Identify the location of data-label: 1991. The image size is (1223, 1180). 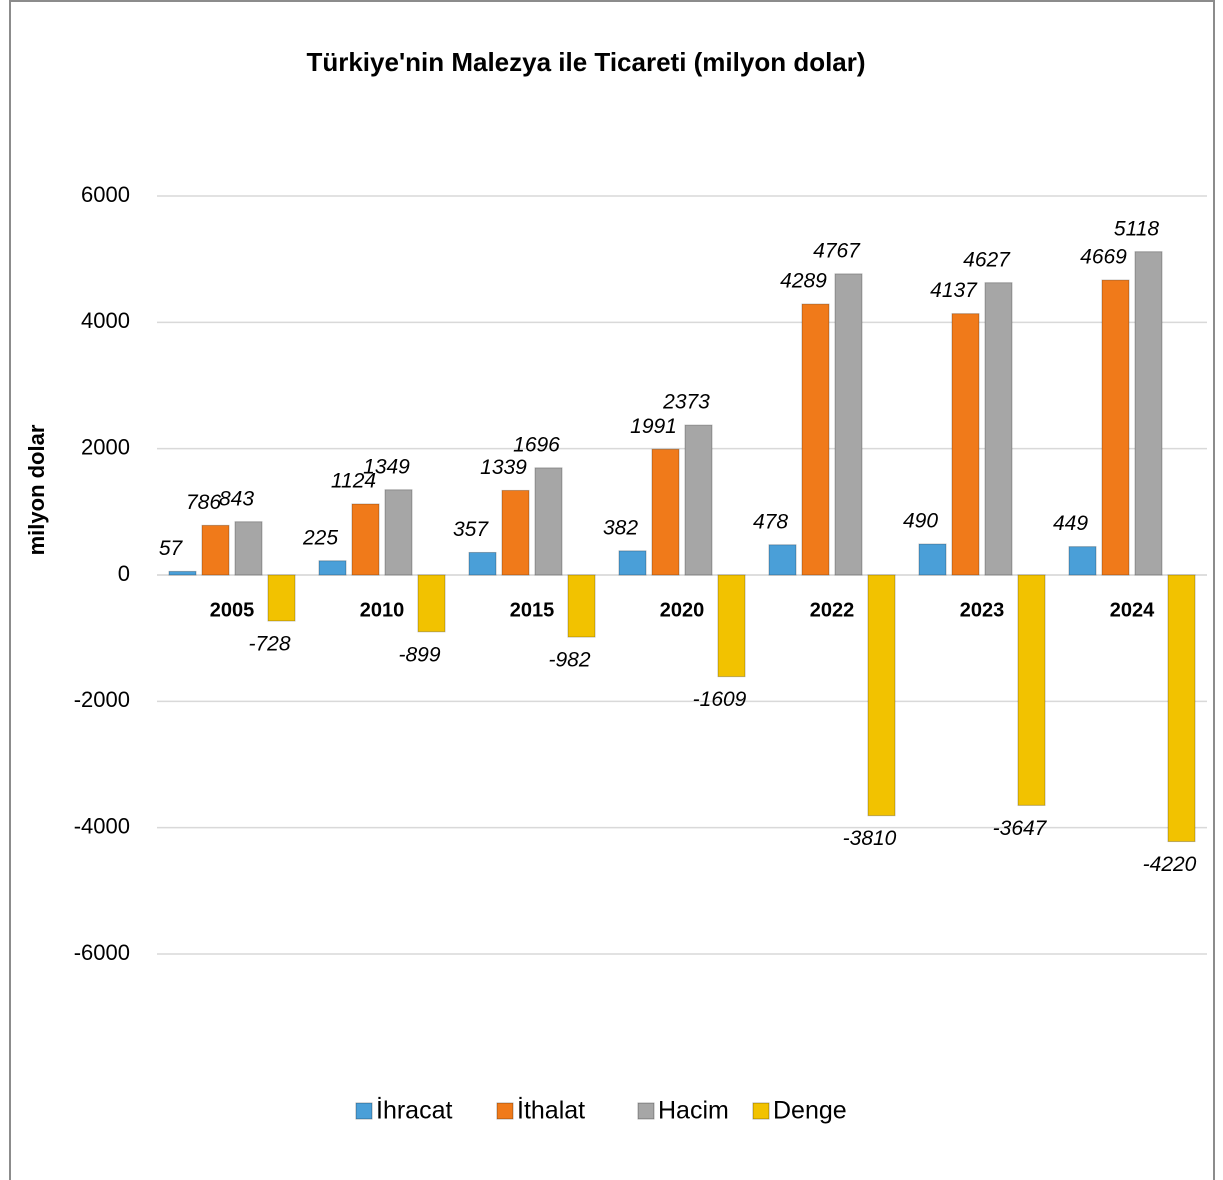
(653, 426).